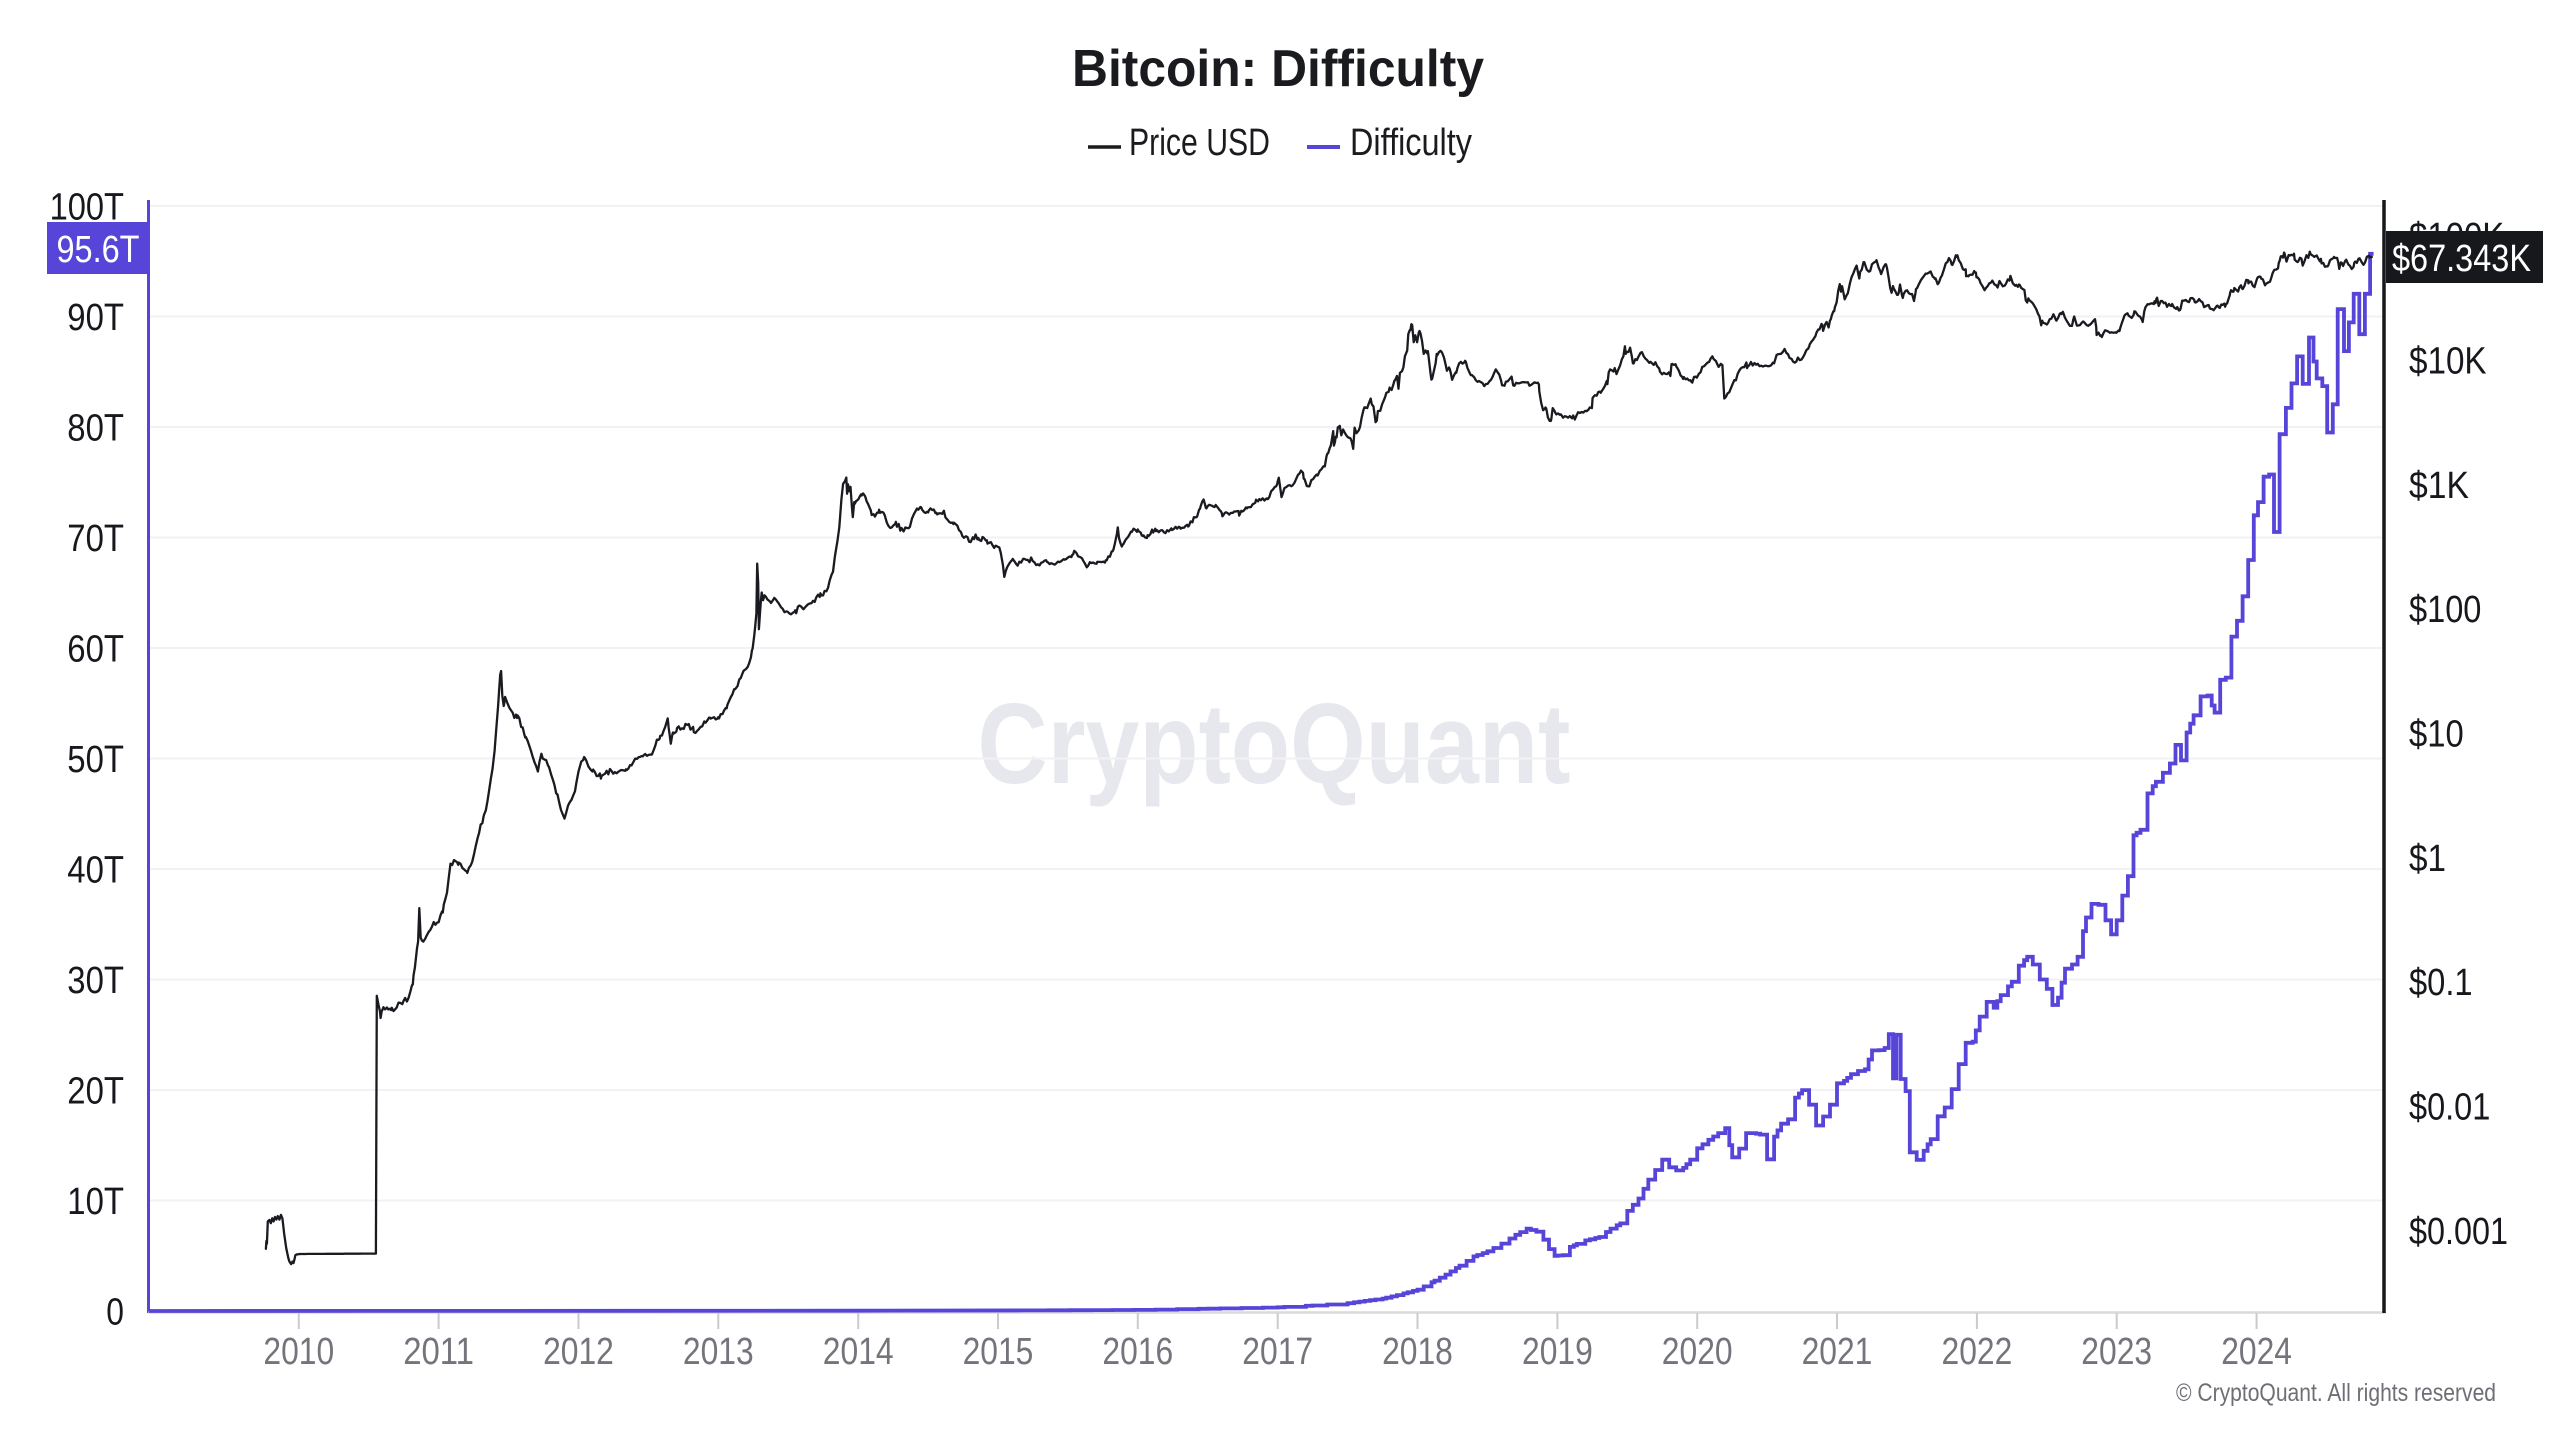  What do you see at coordinates (95, 429) in the screenshot?
I see `svg-text: 80T` at bounding box center [95, 429].